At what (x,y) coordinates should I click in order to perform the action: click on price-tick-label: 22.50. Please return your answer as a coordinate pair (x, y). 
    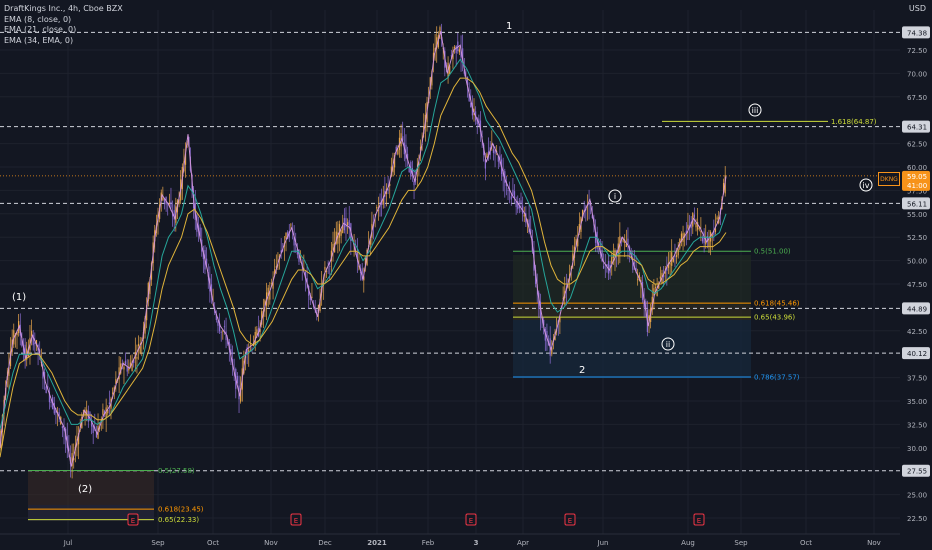
    Looking at the image, I should click on (917, 519).